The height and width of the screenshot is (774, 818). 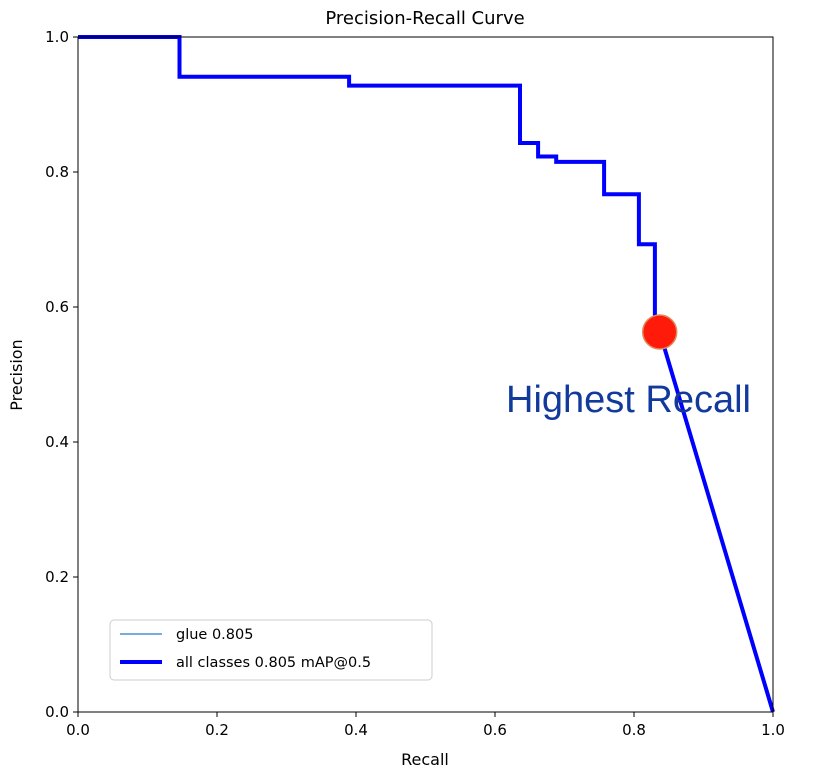 What do you see at coordinates (634, 730) in the screenshot?
I see `x-tick-label: 0.8` at bounding box center [634, 730].